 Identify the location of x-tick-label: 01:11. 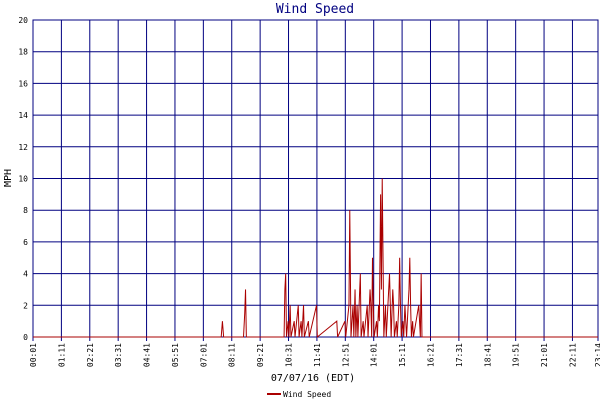
(61, 355).